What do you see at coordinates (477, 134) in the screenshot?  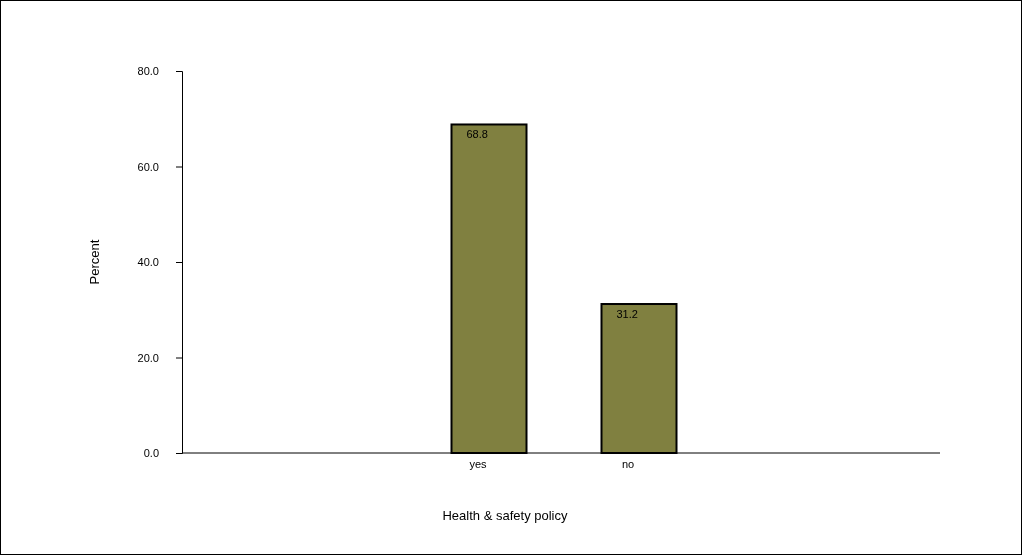 I see `data-label: 68.8` at bounding box center [477, 134].